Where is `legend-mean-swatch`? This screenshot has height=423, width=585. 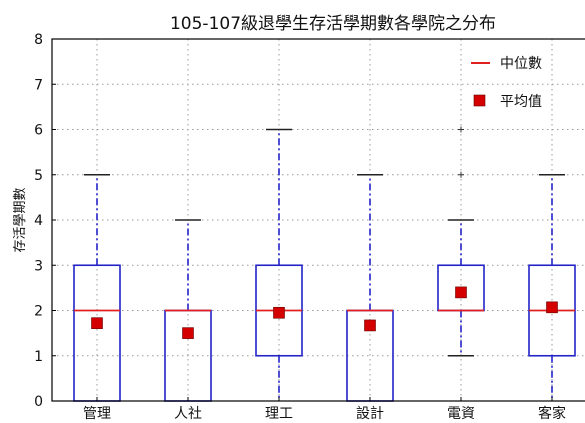 legend-mean-swatch is located at coordinates (479, 100).